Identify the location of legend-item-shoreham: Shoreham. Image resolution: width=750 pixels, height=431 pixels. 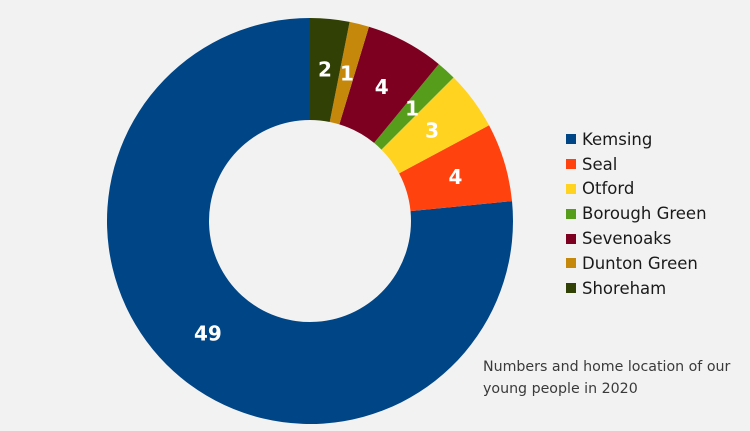
(636, 288).